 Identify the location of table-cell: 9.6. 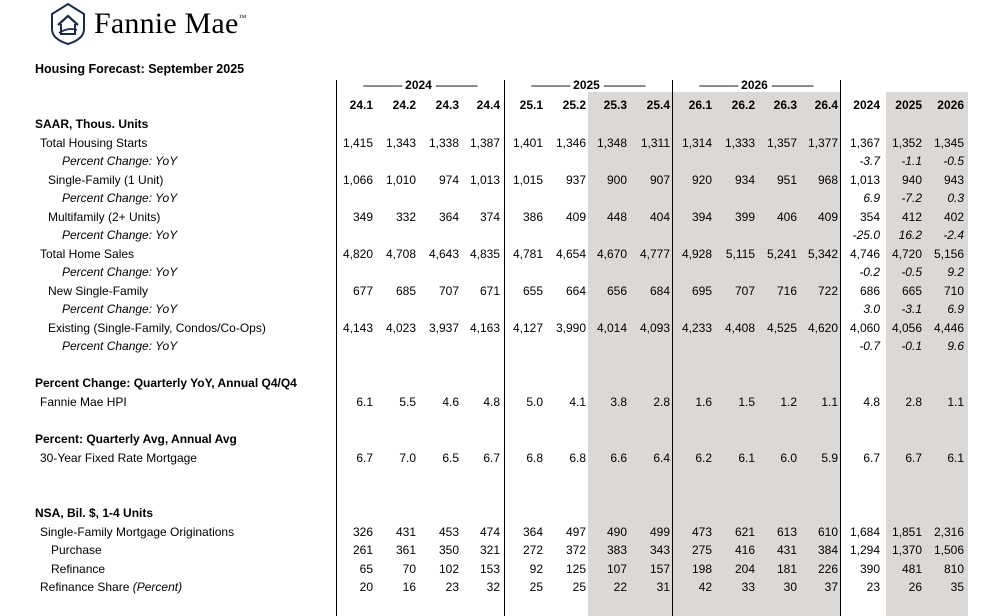
(955, 346).